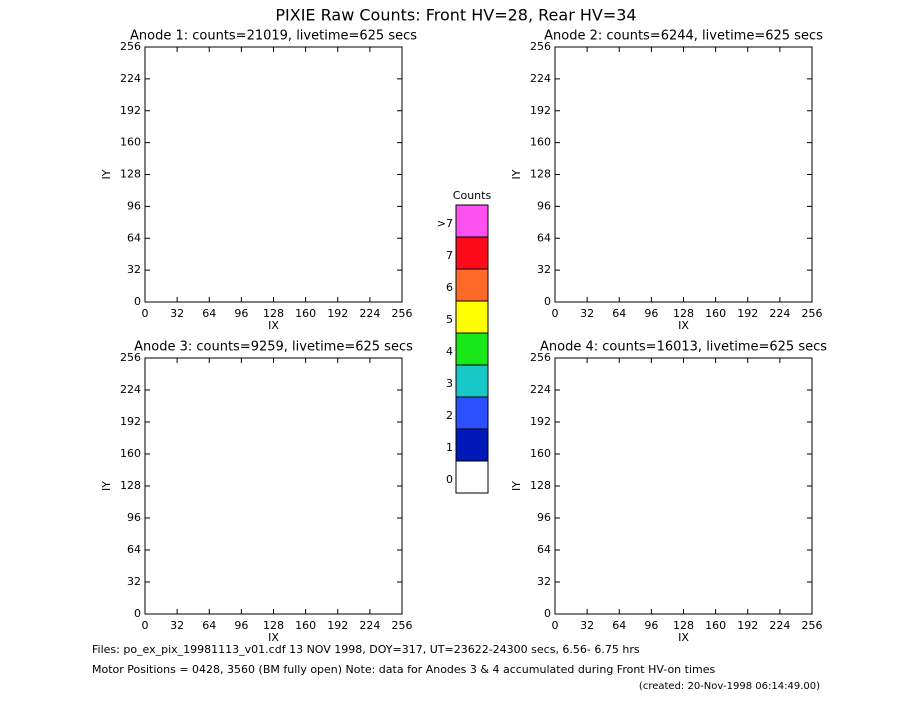 The height and width of the screenshot is (705, 913). What do you see at coordinates (449, 415) in the screenshot?
I see `colorbar-label: 2` at bounding box center [449, 415].